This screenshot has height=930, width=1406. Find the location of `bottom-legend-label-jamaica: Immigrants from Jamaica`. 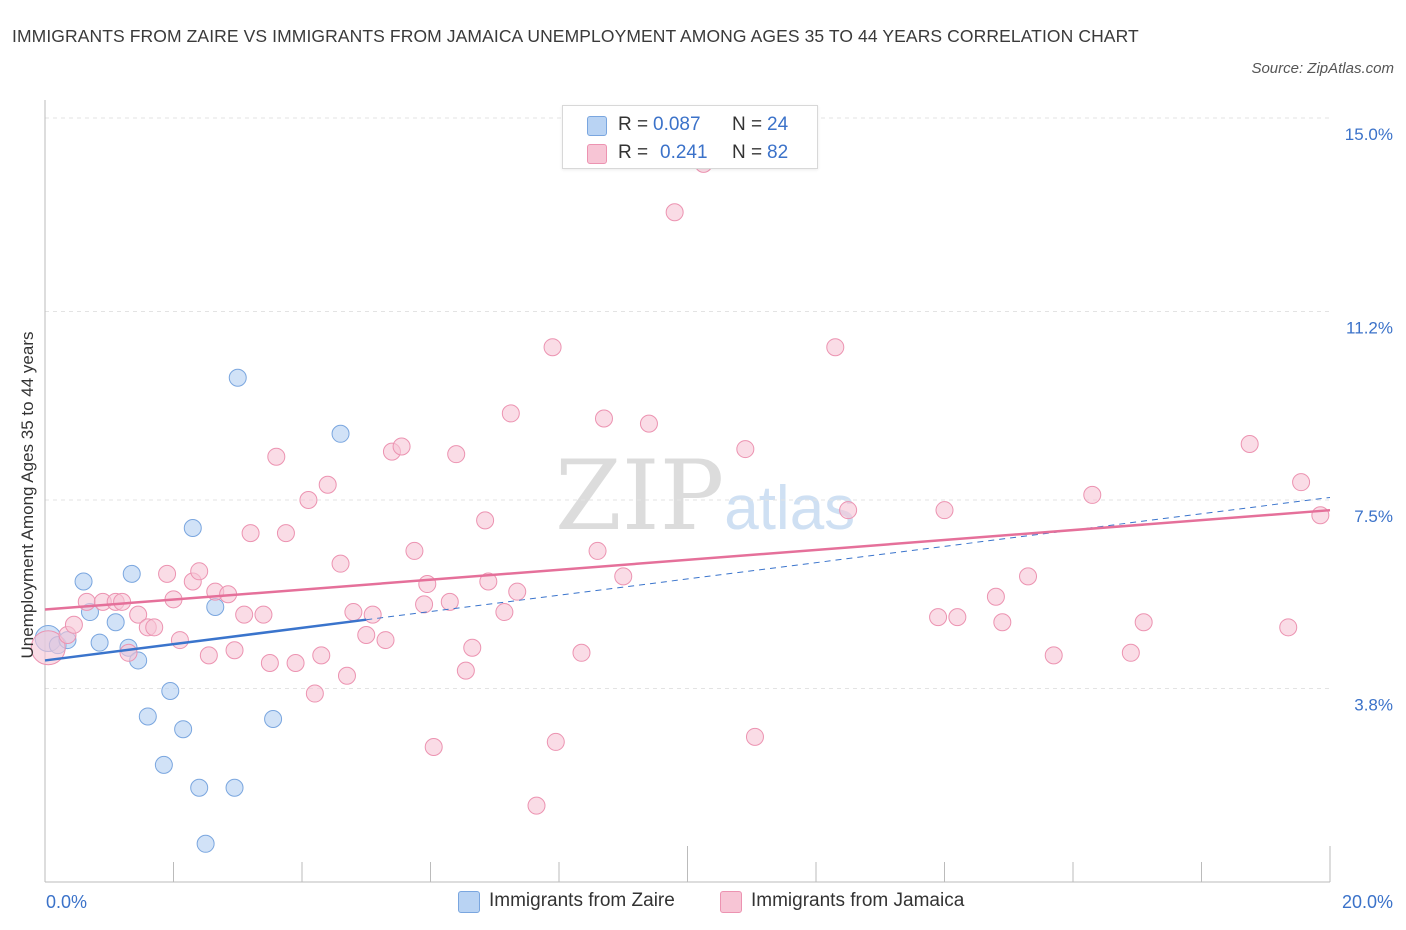

bottom-legend-label-jamaica: Immigrants from Jamaica is located at coordinates (858, 900).